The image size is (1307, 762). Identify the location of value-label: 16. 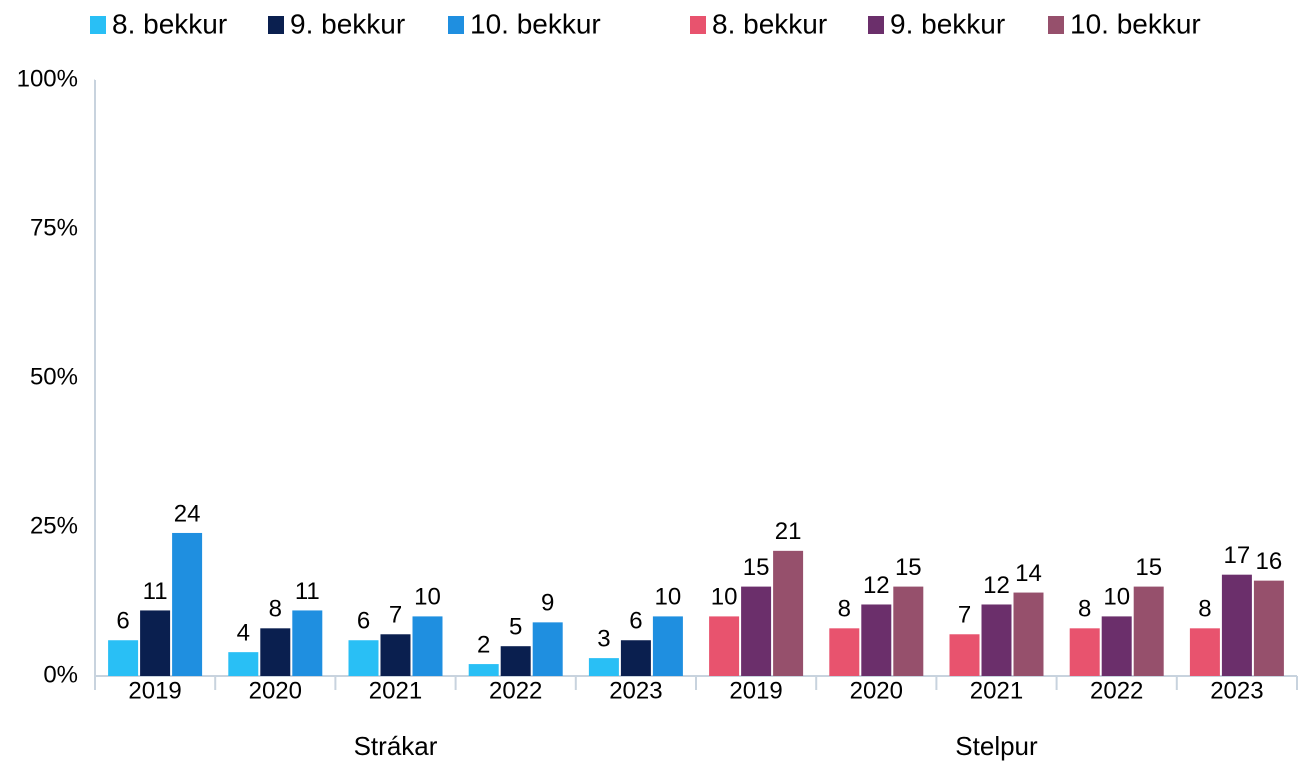
(1269, 561).